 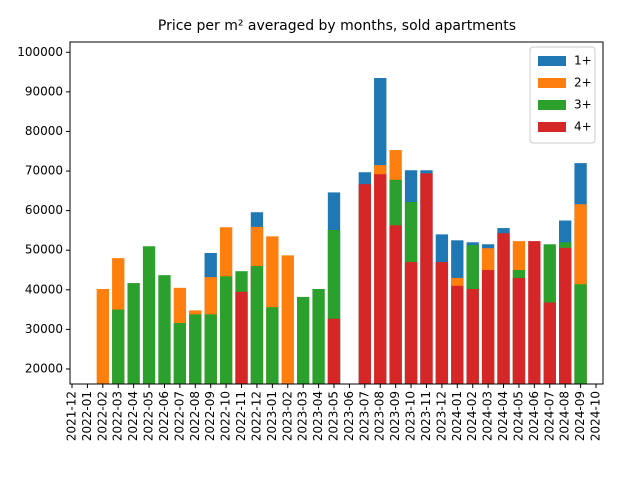 I want to click on x-tick-label: 2024-02, so click(x=472, y=416).